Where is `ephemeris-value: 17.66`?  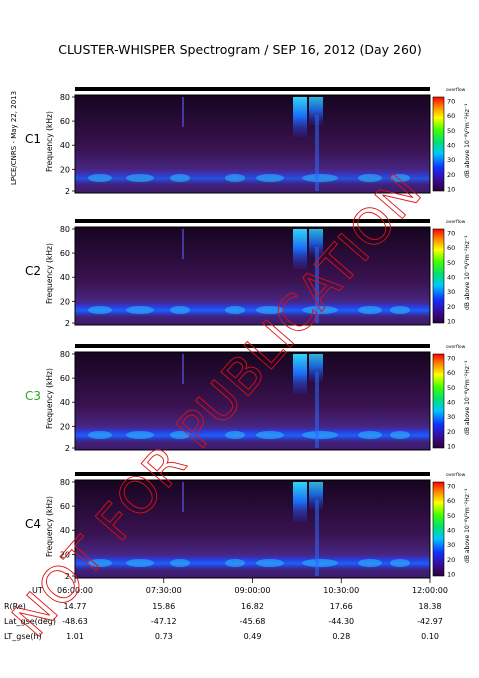 ephemeris-value: 17.66 is located at coordinates (341, 606).